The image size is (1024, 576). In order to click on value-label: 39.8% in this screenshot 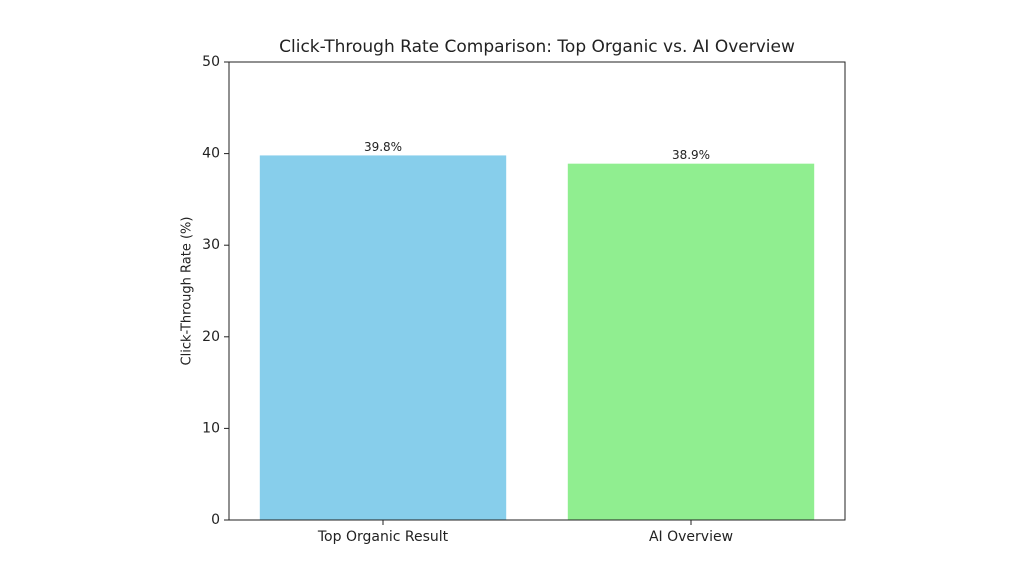, I will do `click(383, 147)`.